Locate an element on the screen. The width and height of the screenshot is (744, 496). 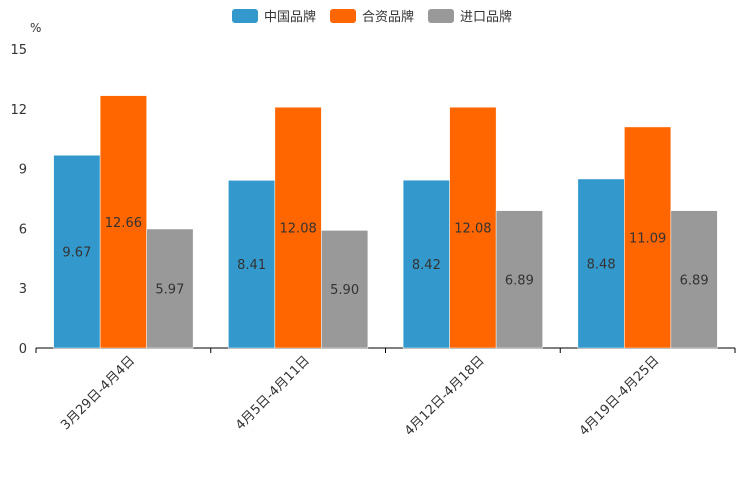
legend-label-joint-venture: 合资品牌 is located at coordinates (387, 17).